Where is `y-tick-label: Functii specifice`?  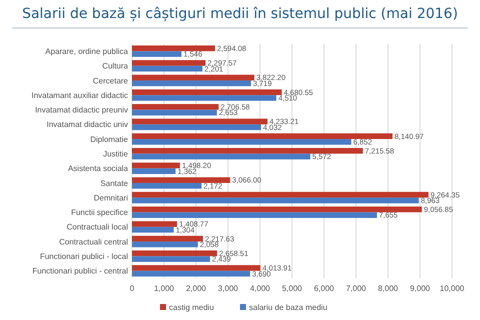 y-tick-label: Functii specifice is located at coordinates (100, 213).